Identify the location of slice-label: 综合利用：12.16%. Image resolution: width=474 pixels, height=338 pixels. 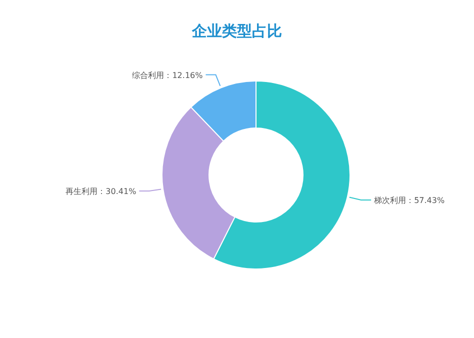
(168, 75).